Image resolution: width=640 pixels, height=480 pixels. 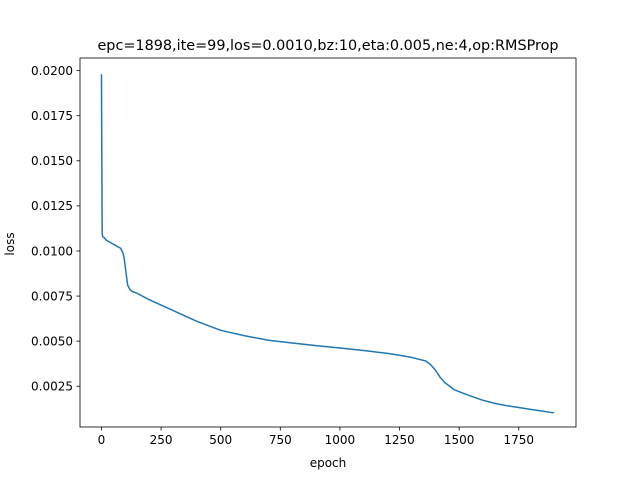 What do you see at coordinates (52, 206) in the screenshot?
I see `y-tick-label: 0.0125` at bounding box center [52, 206].